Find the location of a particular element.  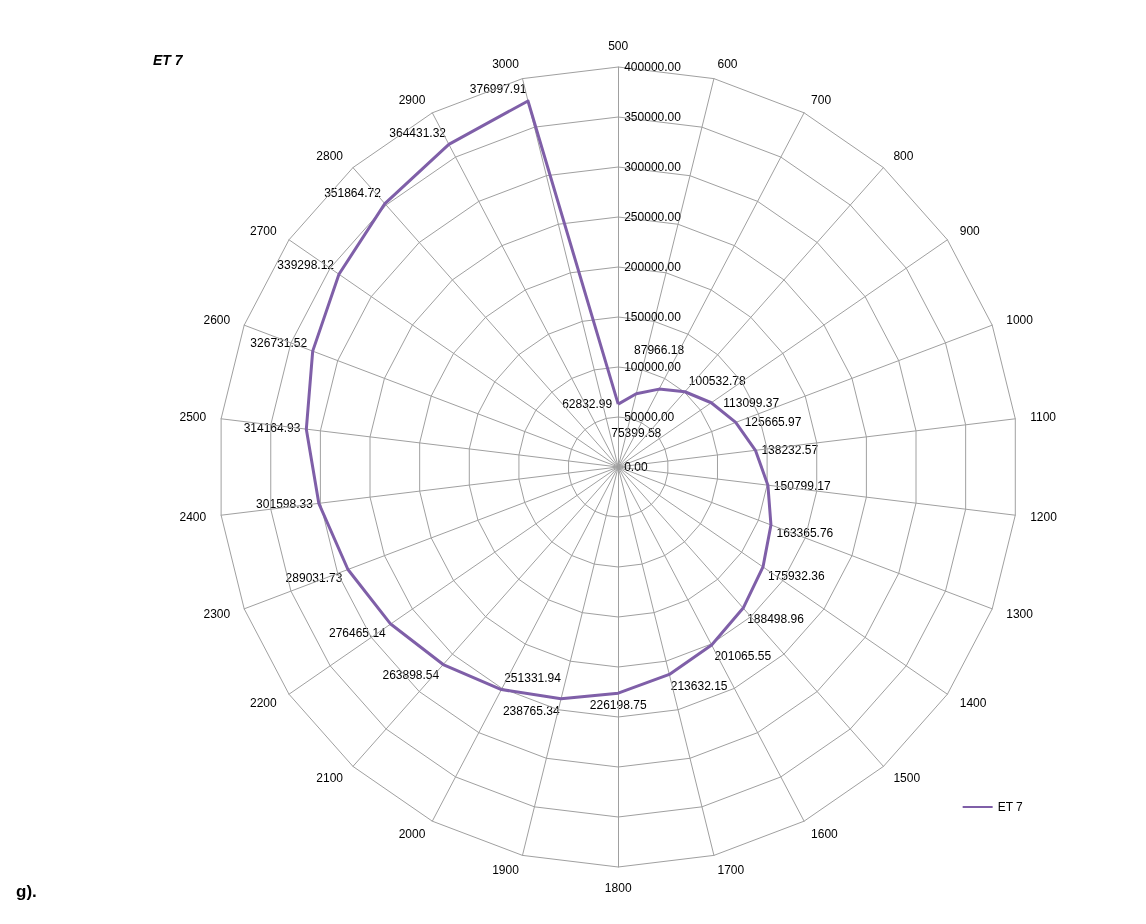

text: ET 7 is located at coordinates (168, 60).